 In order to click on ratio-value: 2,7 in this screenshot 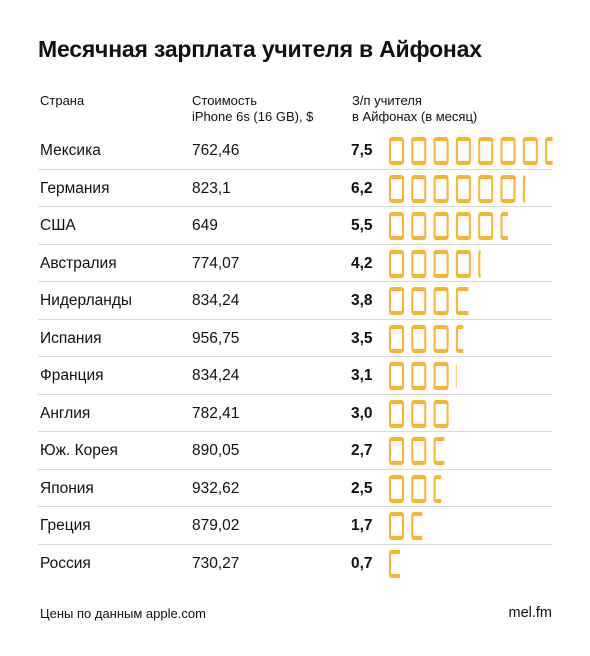, I will do `click(362, 450)`.